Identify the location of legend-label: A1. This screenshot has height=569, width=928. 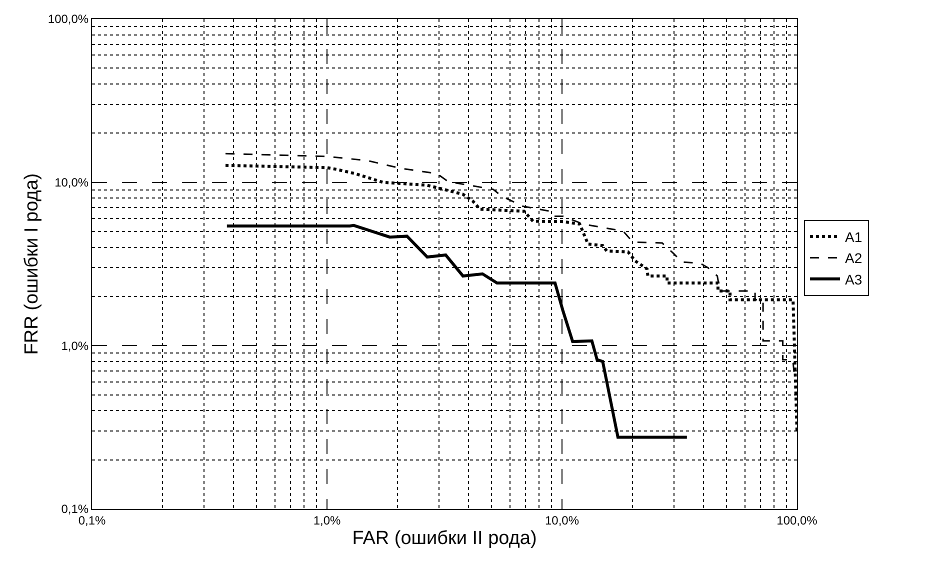
(853, 236).